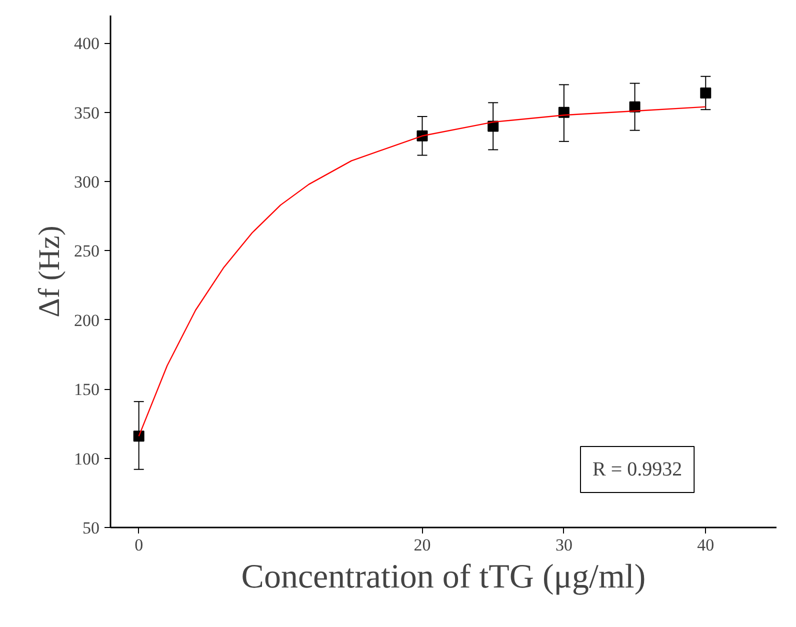 The width and height of the screenshot is (796, 627). Describe the element at coordinates (443, 577) in the screenshot. I see `x-axis-title: Concentration of tTG (μg/ml)` at that location.